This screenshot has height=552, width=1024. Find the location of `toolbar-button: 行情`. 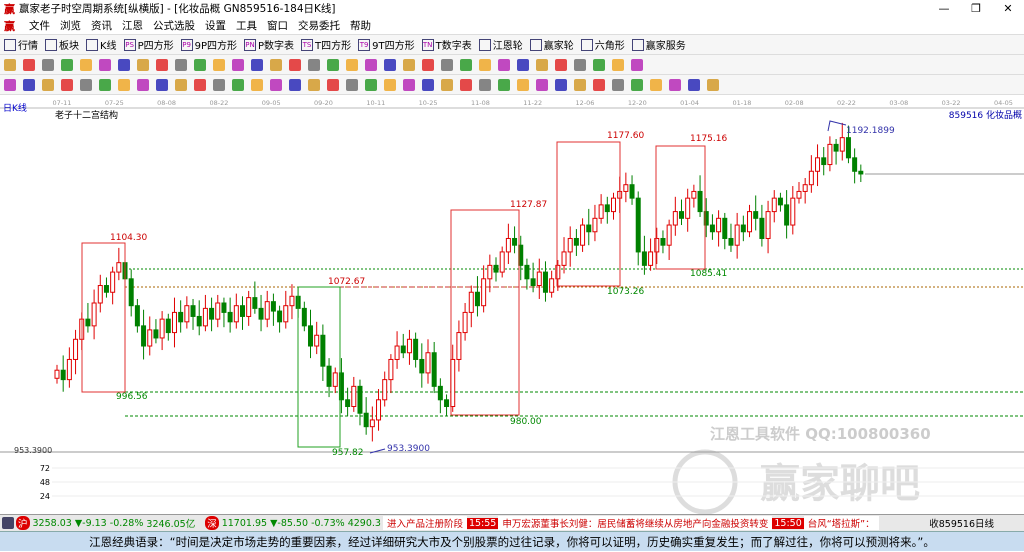

toolbar-button: 行情 is located at coordinates (21, 44).